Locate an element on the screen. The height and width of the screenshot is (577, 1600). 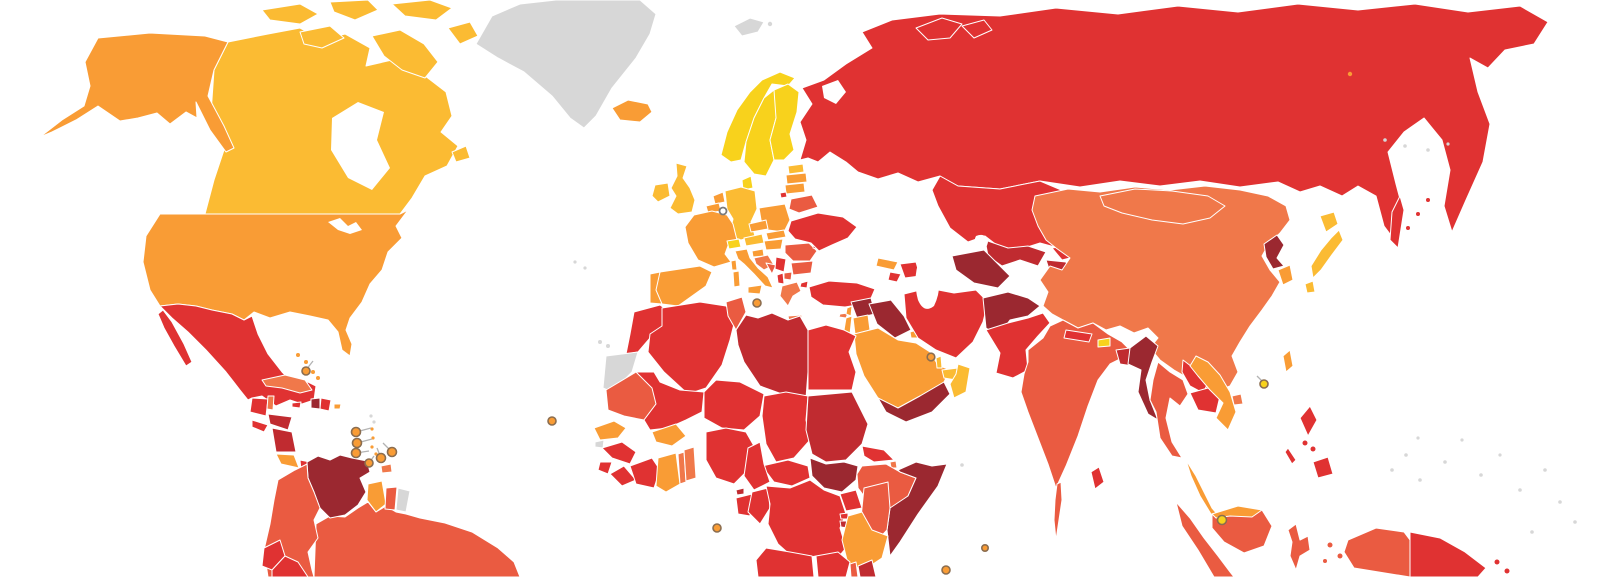
marker-malta is located at coordinates (757, 303).